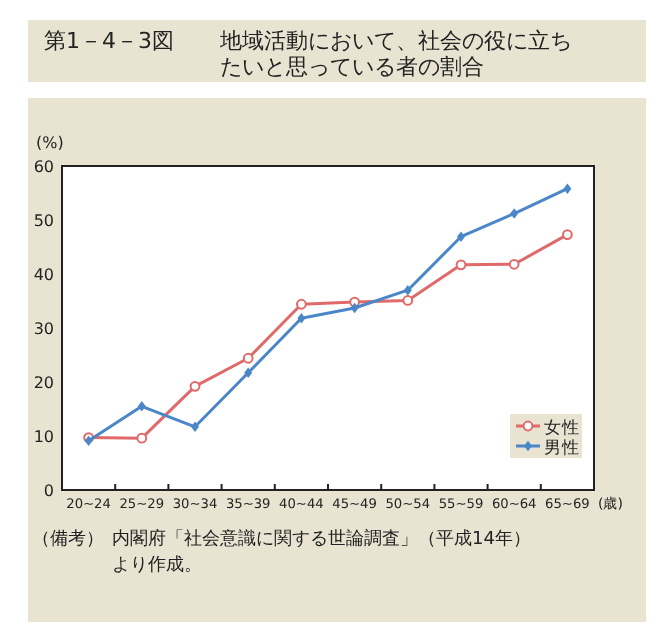  What do you see at coordinates (43, 221) in the screenshot?
I see `y-tick-label: 50` at bounding box center [43, 221].